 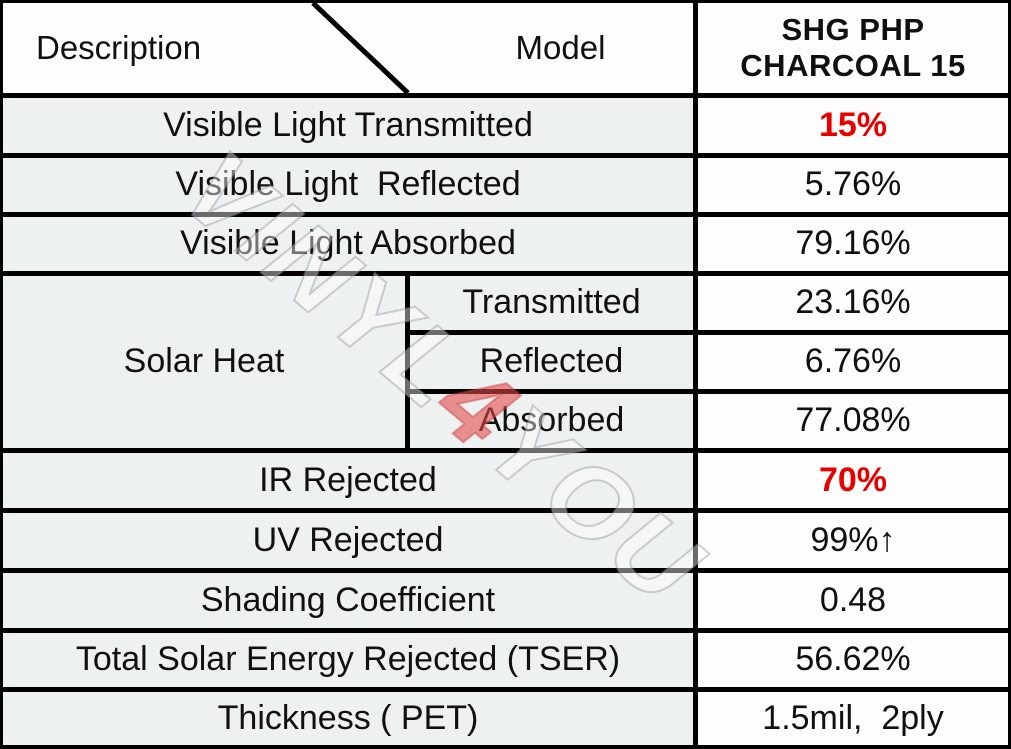 I want to click on description-header-label: Description, so click(x=119, y=47).